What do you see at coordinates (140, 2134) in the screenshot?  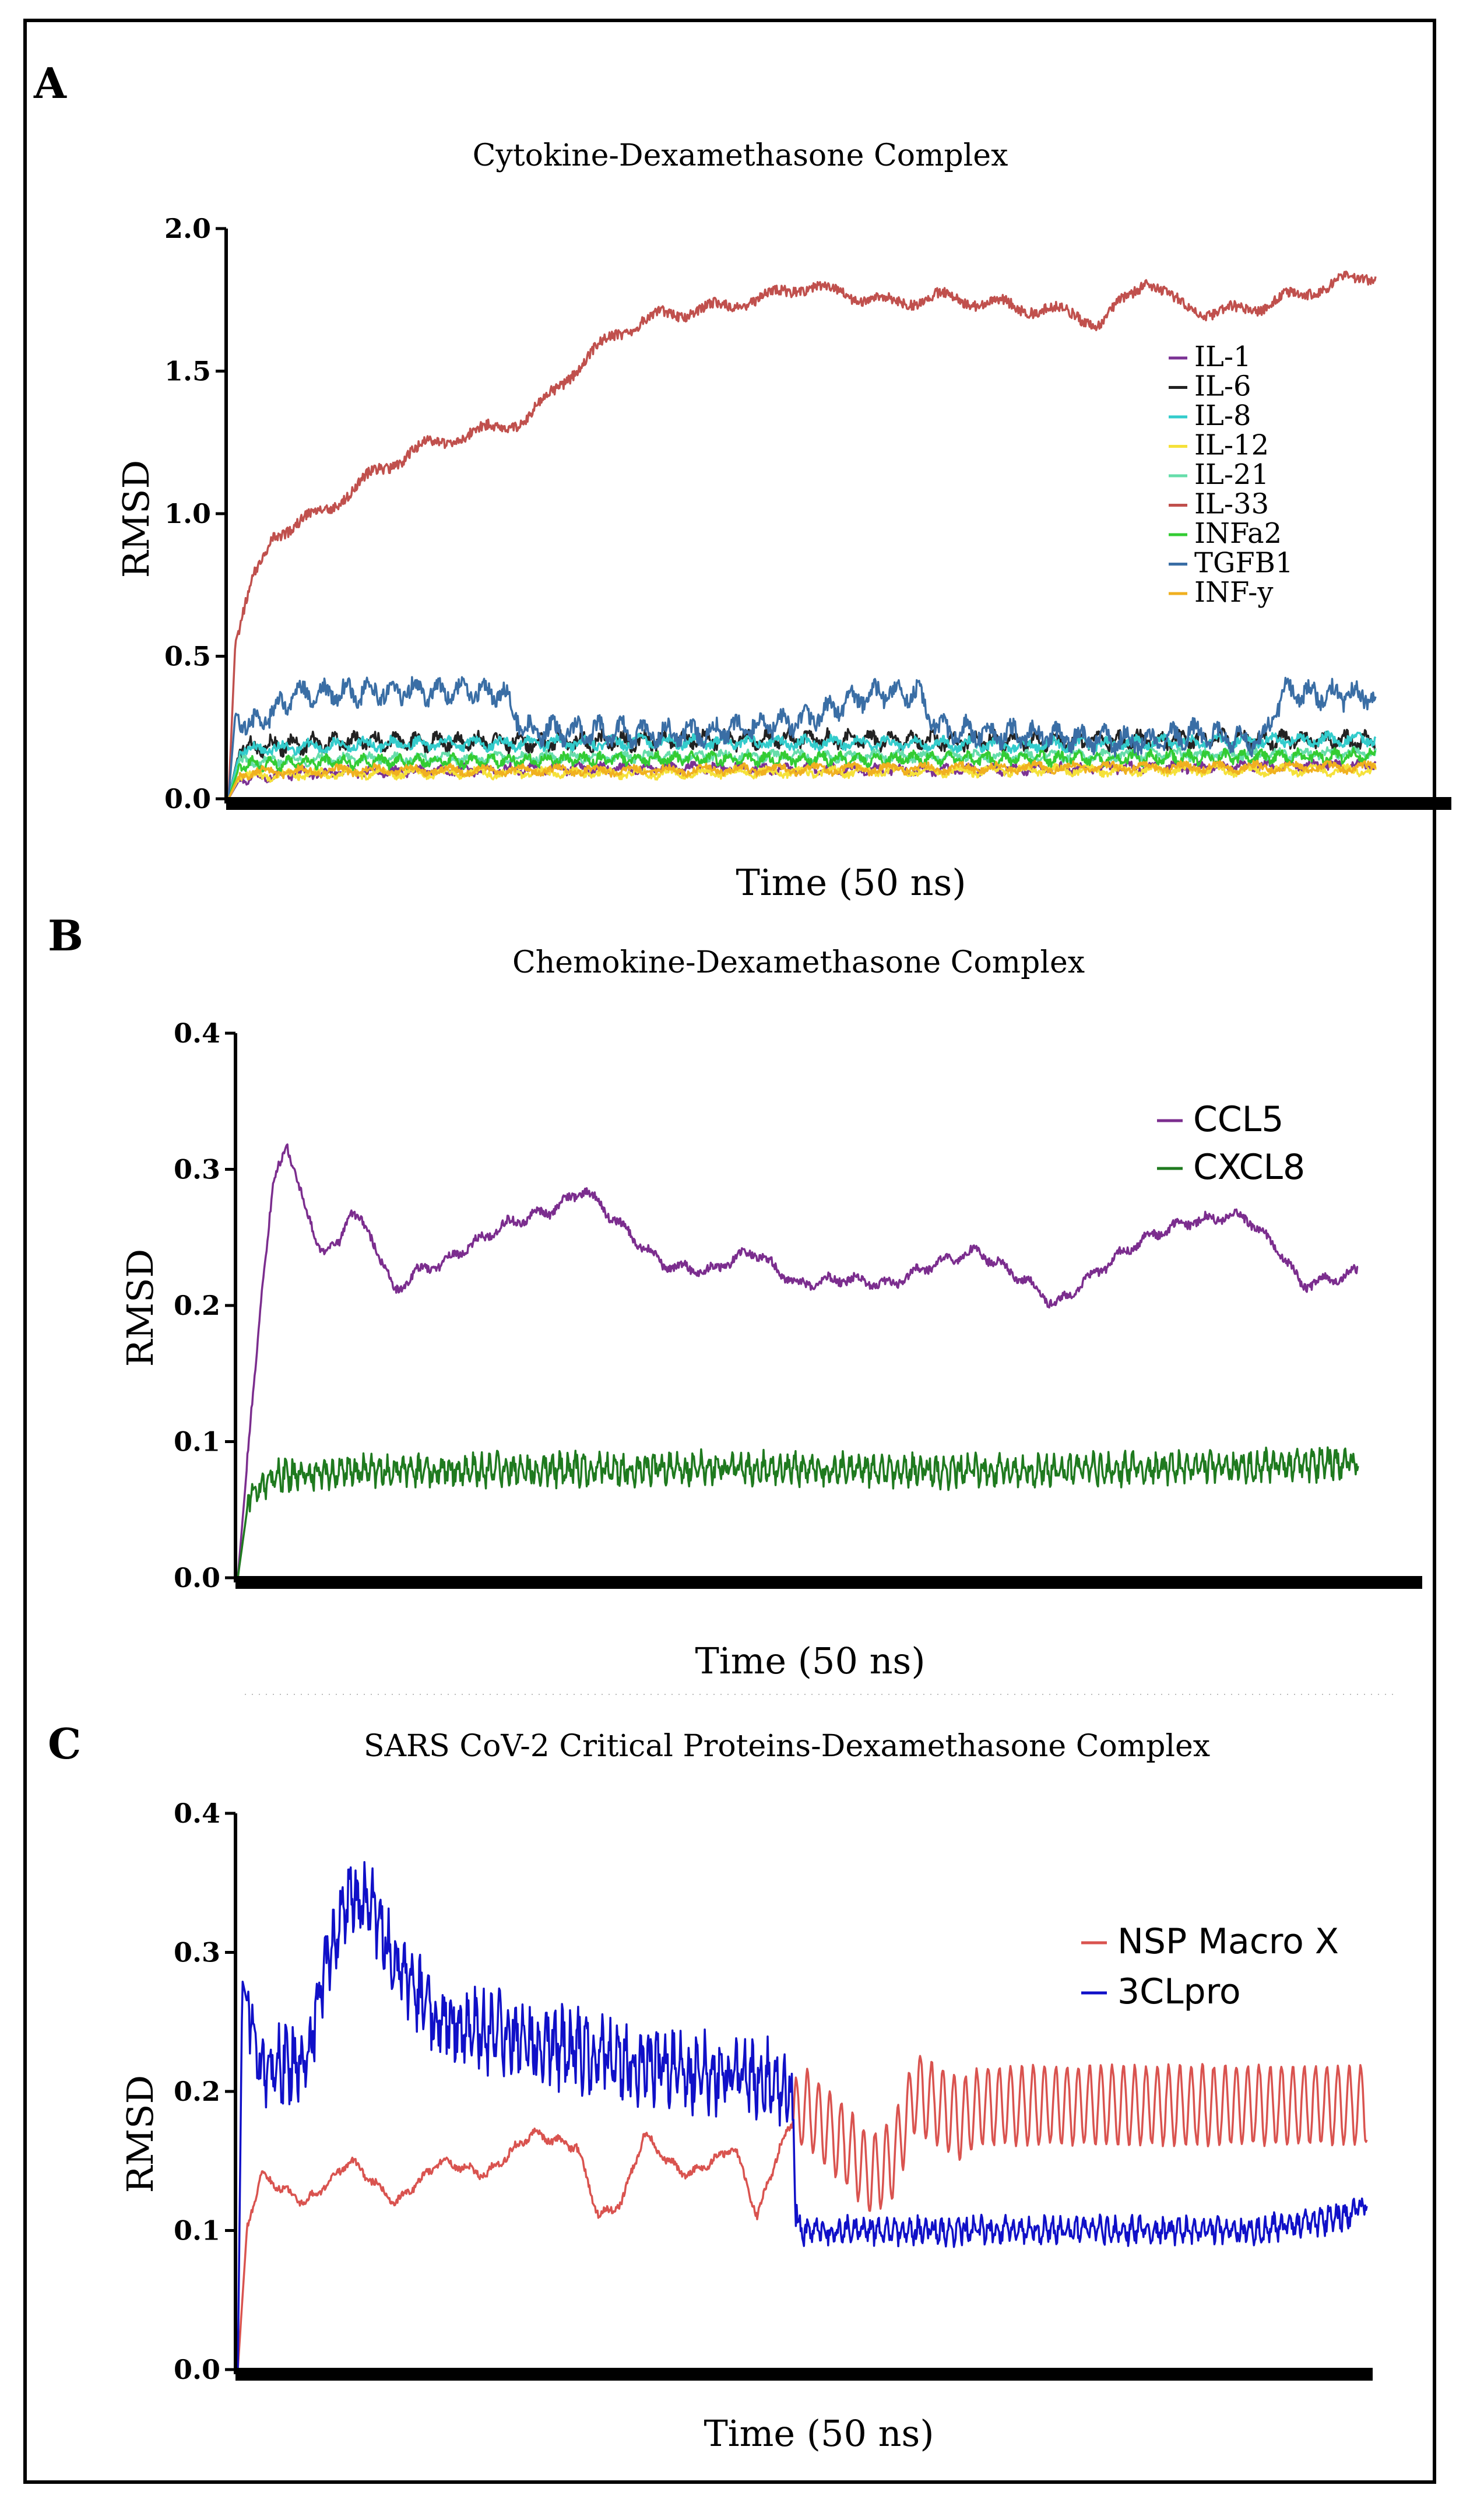 I see `panel-c-y-axis-label: RMSD` at bounding box center [140, 2134].